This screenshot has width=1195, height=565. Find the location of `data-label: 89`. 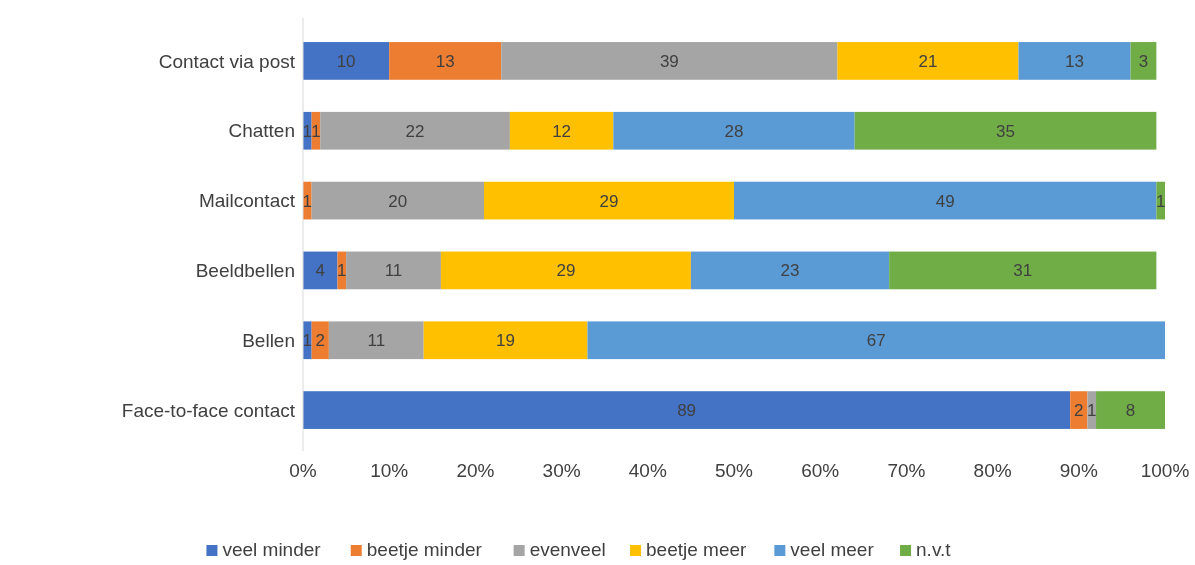

data-label: 89 is located at coordinates (687, 411).